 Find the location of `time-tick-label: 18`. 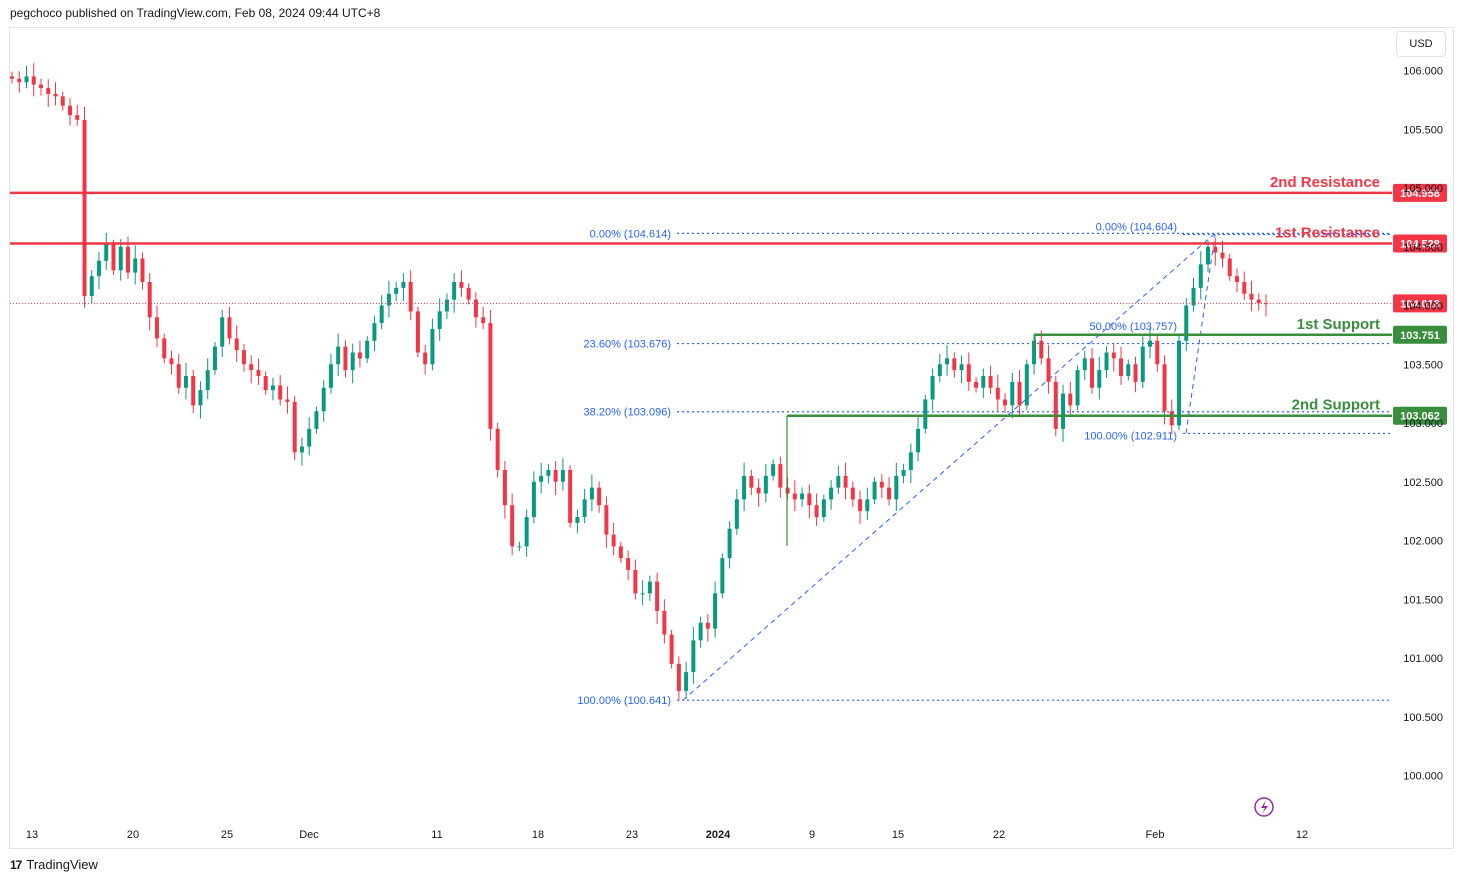

time-tick-label: 18 is located at coordinates (538, 835).